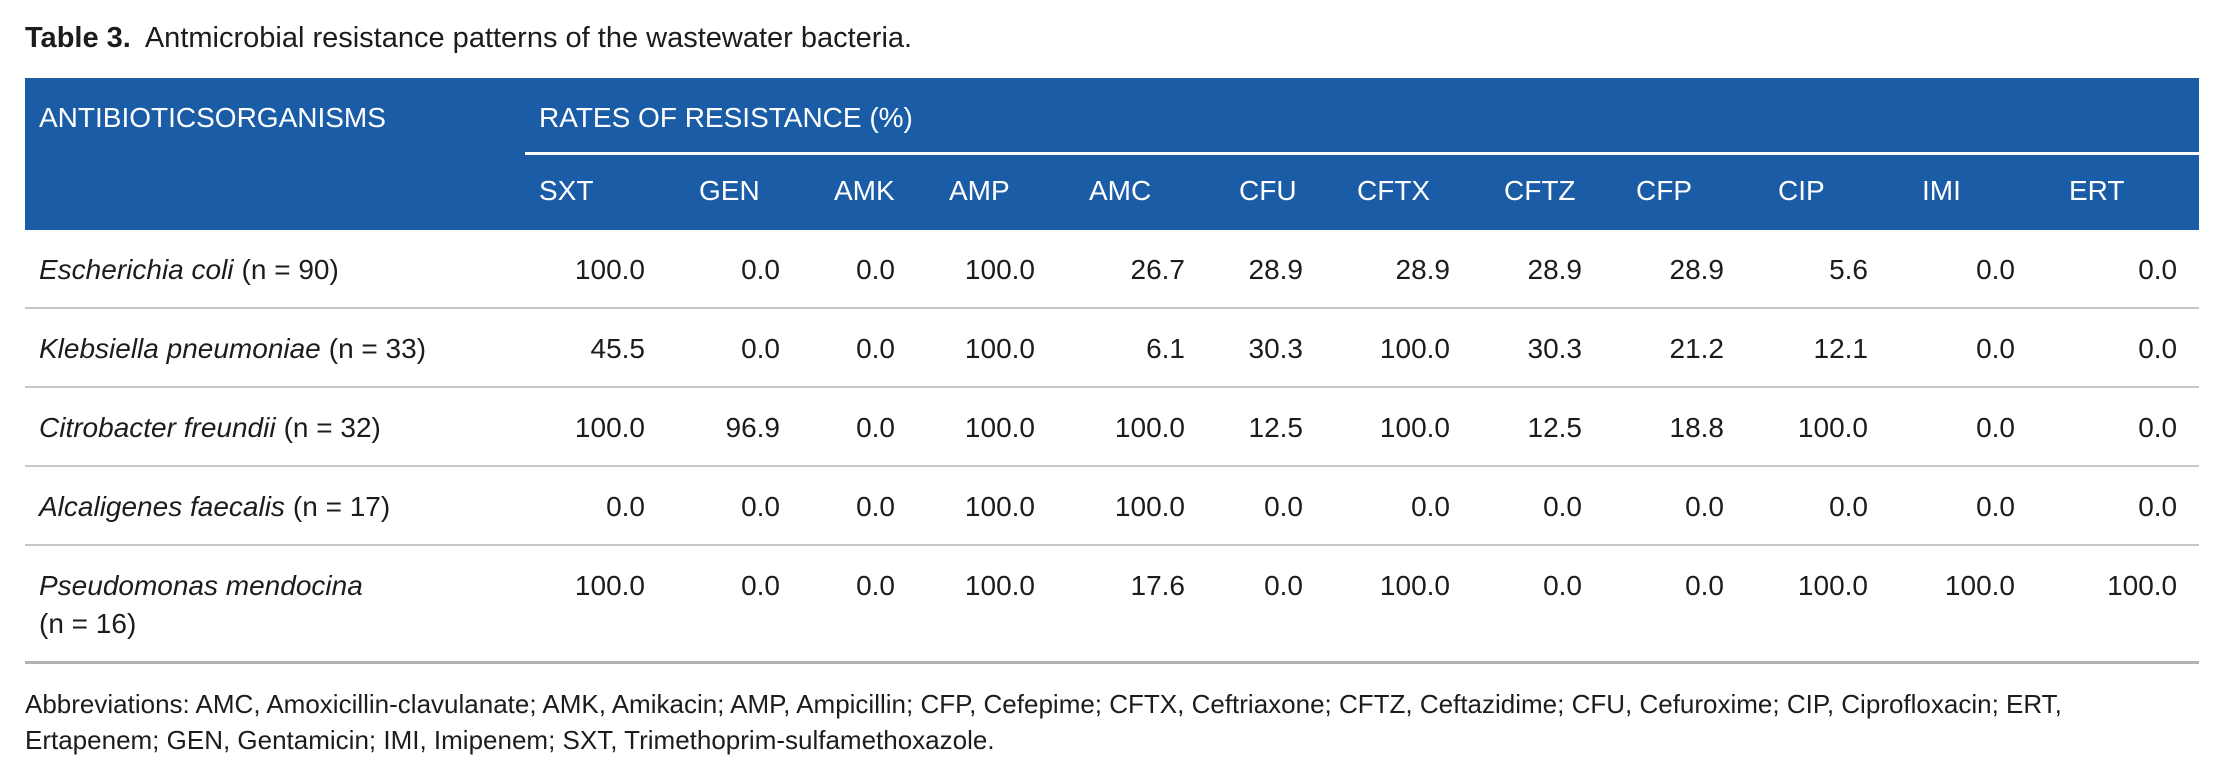 This screenshot has height=759, width=2224. Describe the element at coordinates (2127, 191) in the screenshot. I see `column-header-ert: ERT` at that location.